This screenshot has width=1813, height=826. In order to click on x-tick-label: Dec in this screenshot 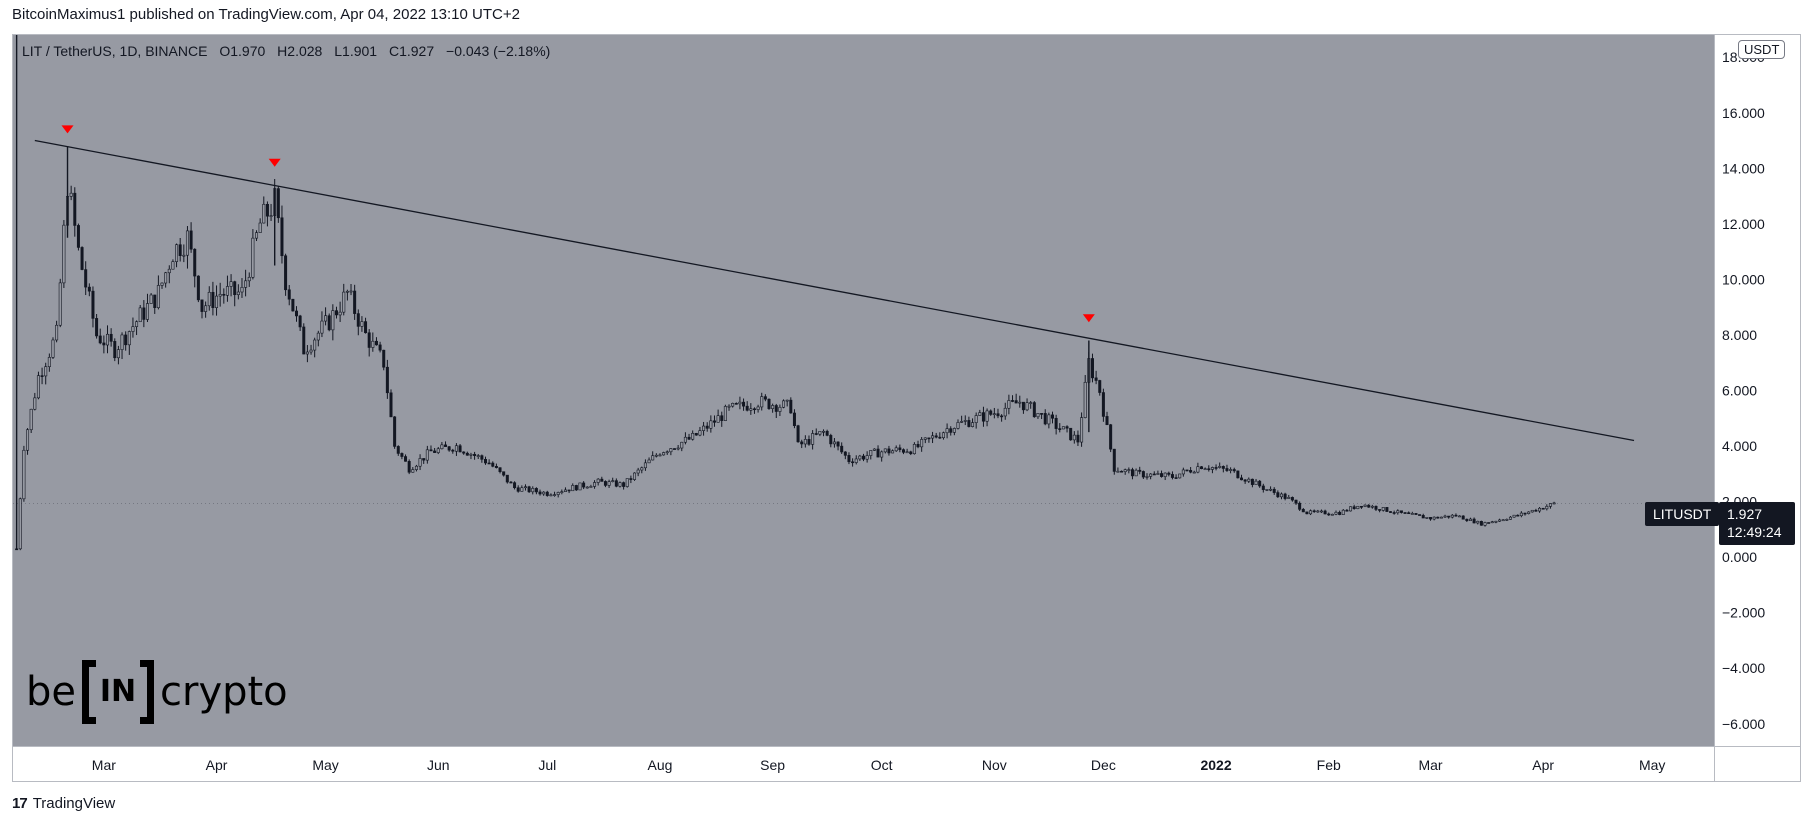, I will do `click(1103, 765)`.